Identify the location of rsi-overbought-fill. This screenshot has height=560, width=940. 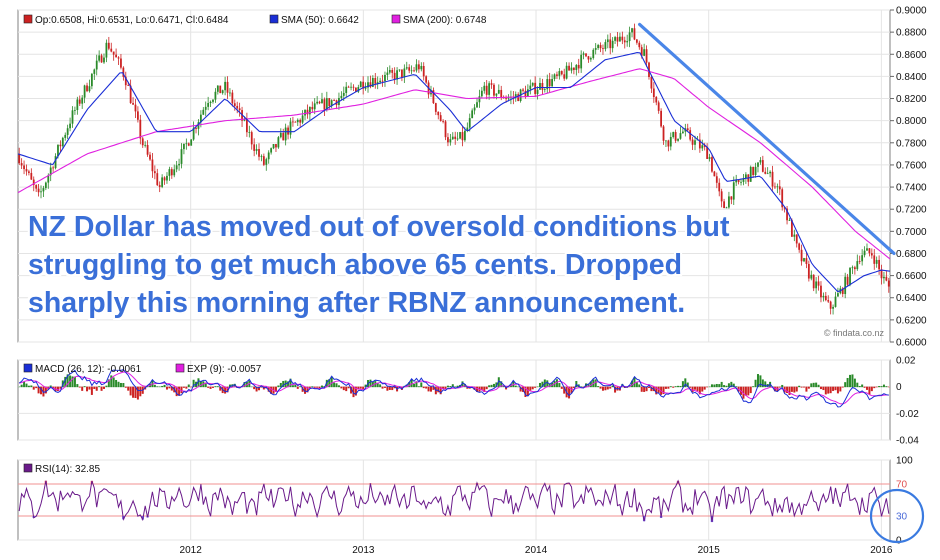
(678, 482).